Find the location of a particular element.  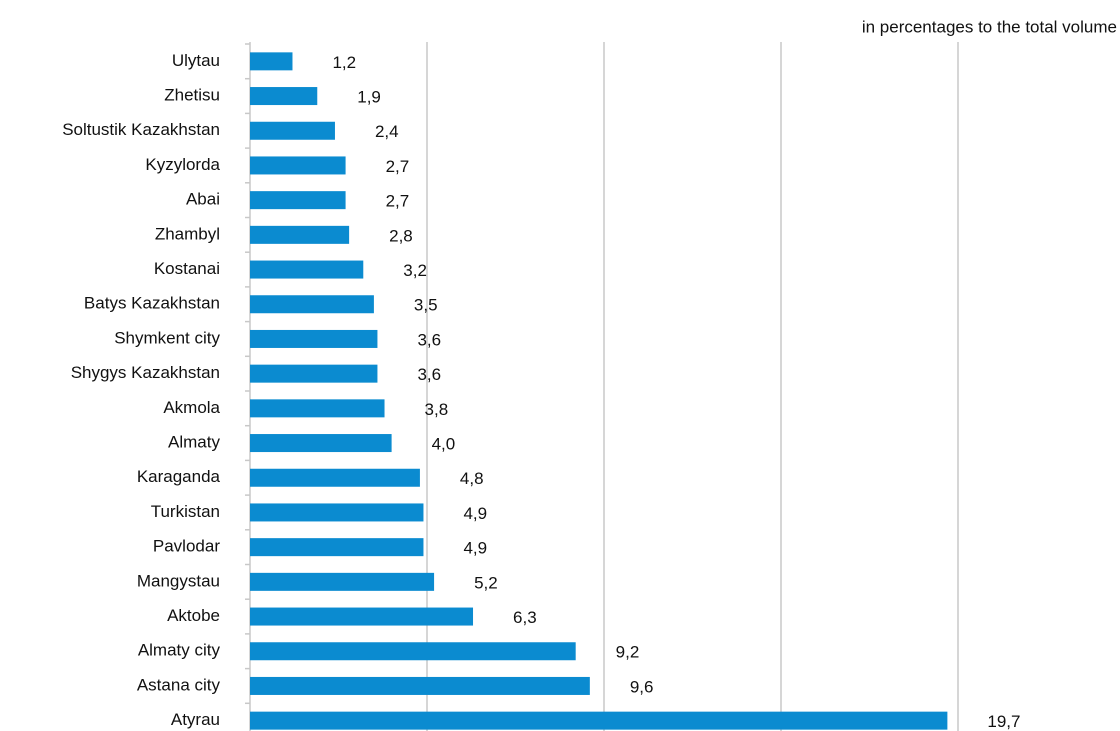

value-label: 5,2 is located at coordinates (486, 582).